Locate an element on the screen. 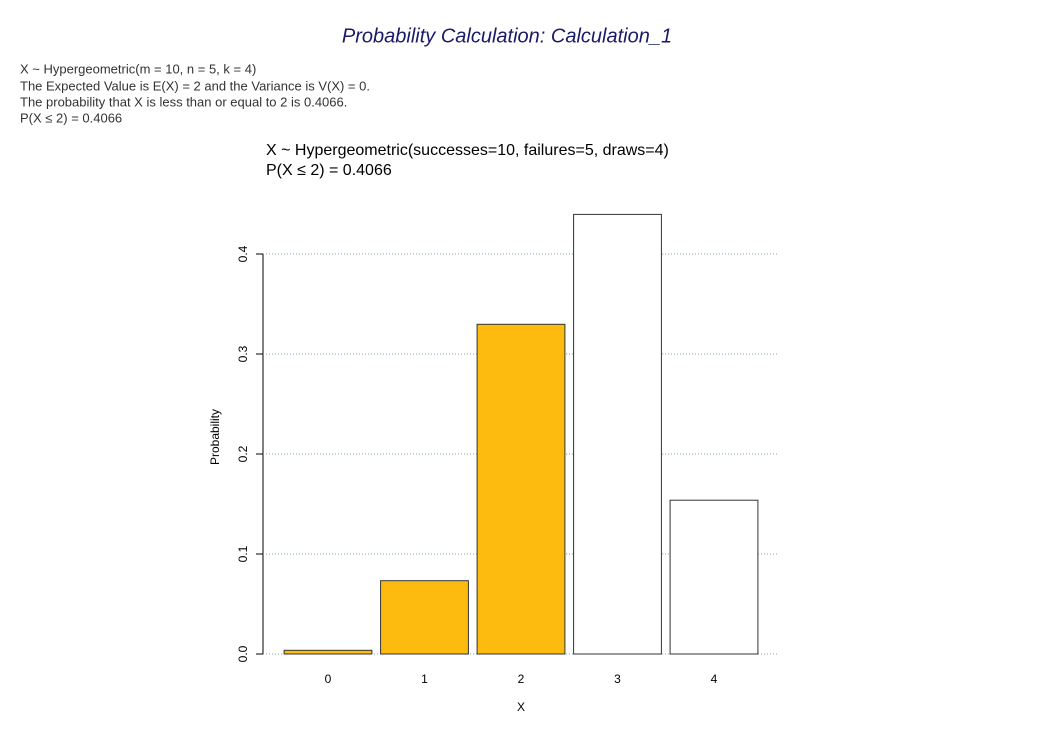 The width and height of the screenshot is (1046, 741). y-tick-label: 0.3 is located at coordinates (243, 353).